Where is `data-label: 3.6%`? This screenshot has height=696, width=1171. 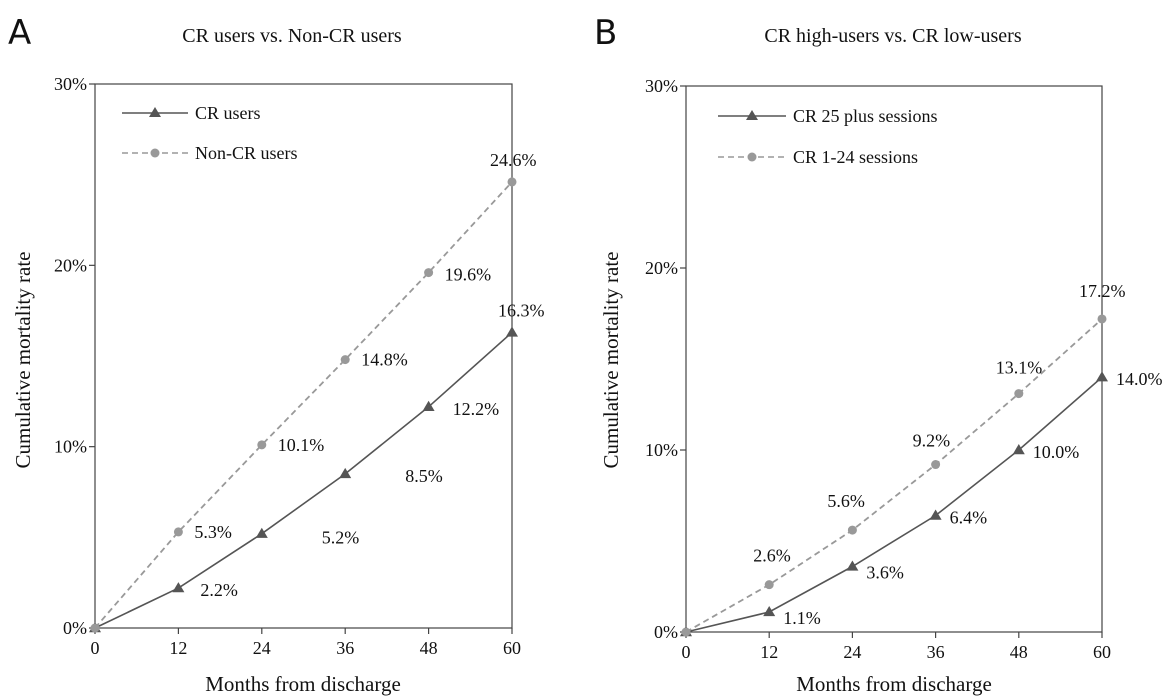 data-label: 3.6% is located at coordinates (885, 572).